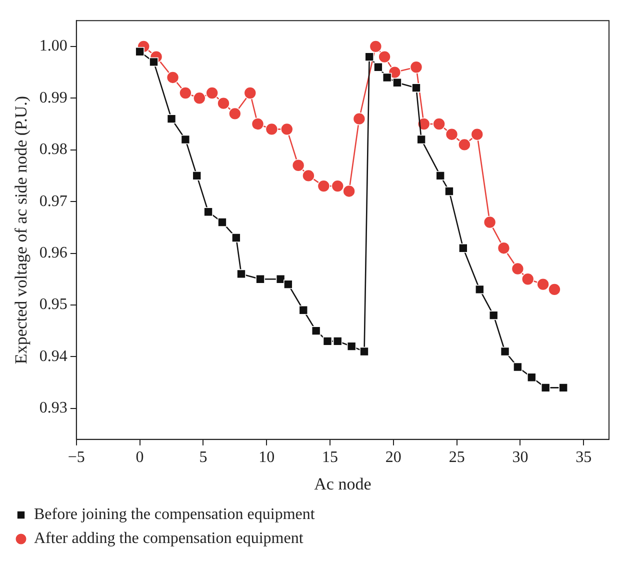 This screenshot has width=625, height=565. What do you see at coordinates (53, 149) in the screenshot?
I see `y-tick-label: 0.98` at bounding box center [53, 149].